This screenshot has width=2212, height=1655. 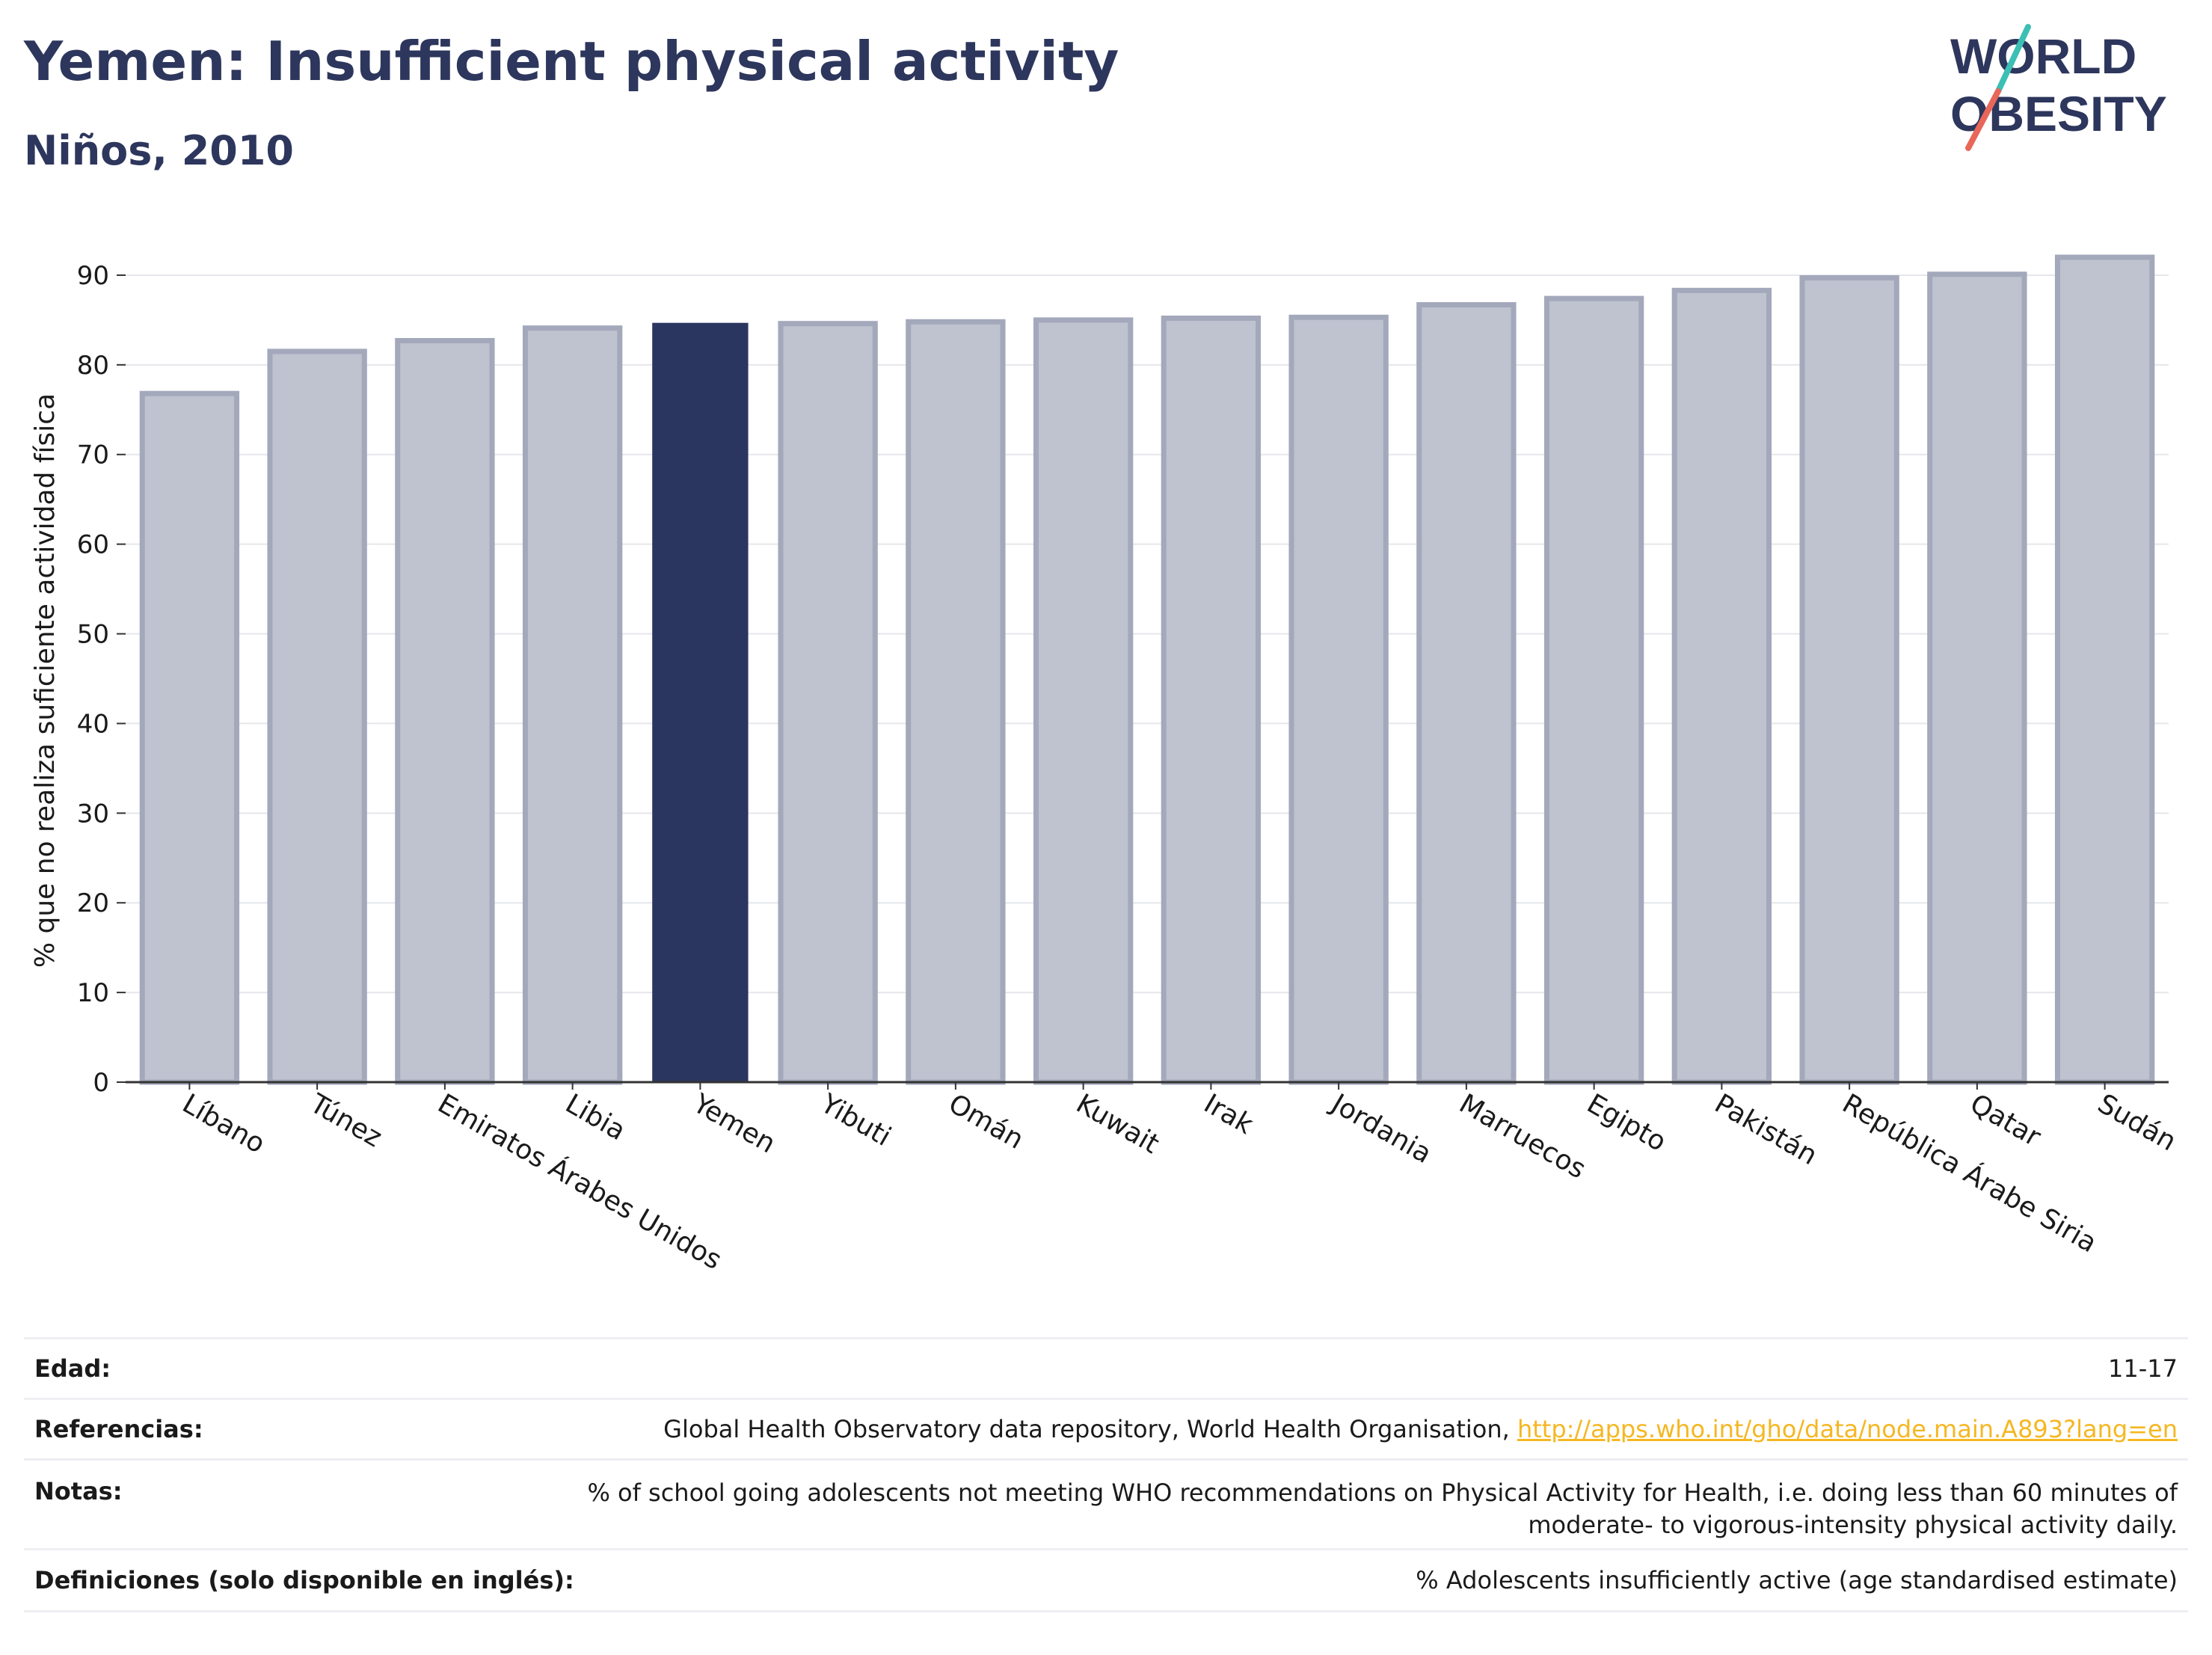 I want to click on logo-line2: OBESITY, so click(x=2058, y=113).